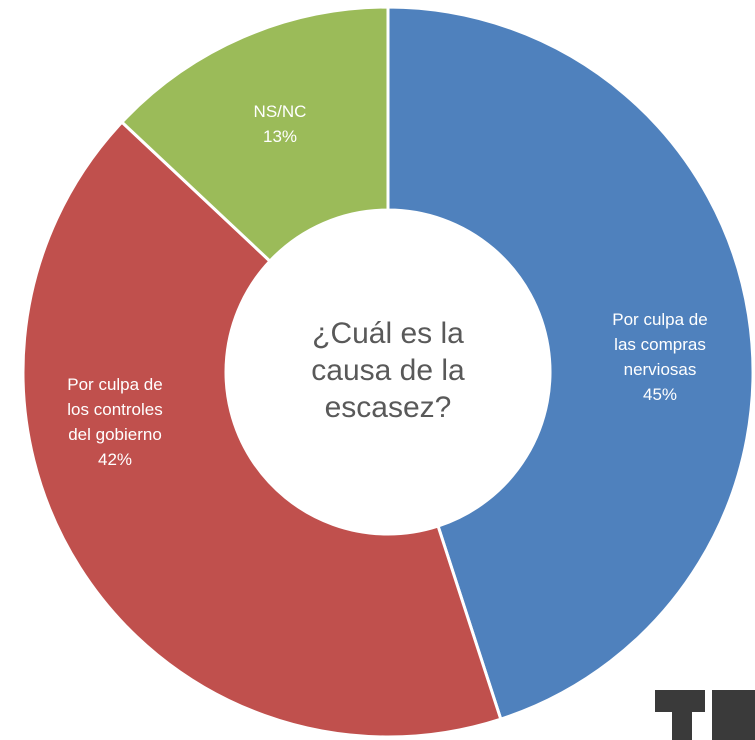 The width and height of the screenshot is (755, 740). Describe the element at coordinates (114, 409) in the screenshot. I see `slice-label: los controles` at that location.